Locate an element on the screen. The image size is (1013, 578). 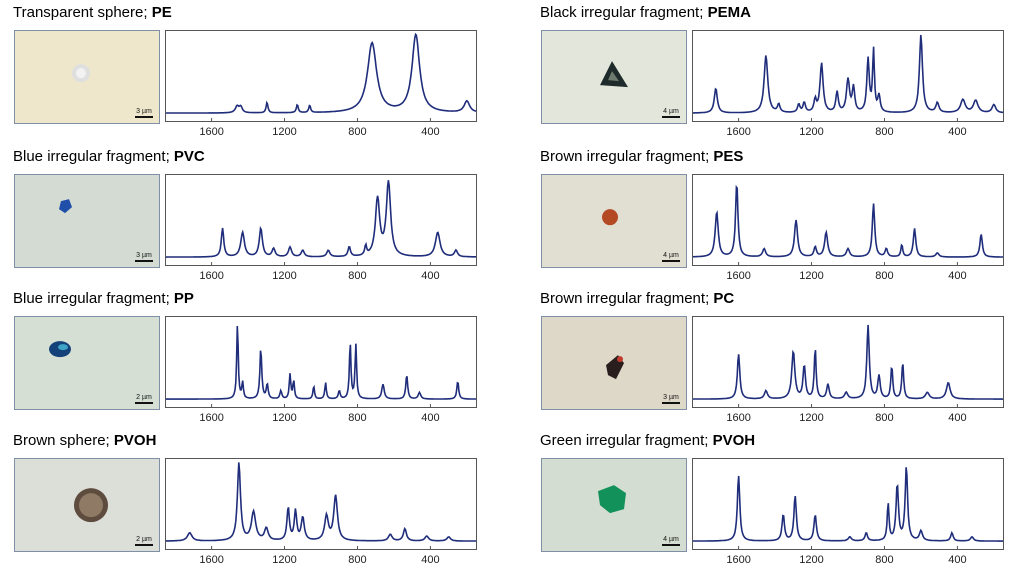
panel-title: Black irregular fragment; PEMA is located at coordinates (645, 12).